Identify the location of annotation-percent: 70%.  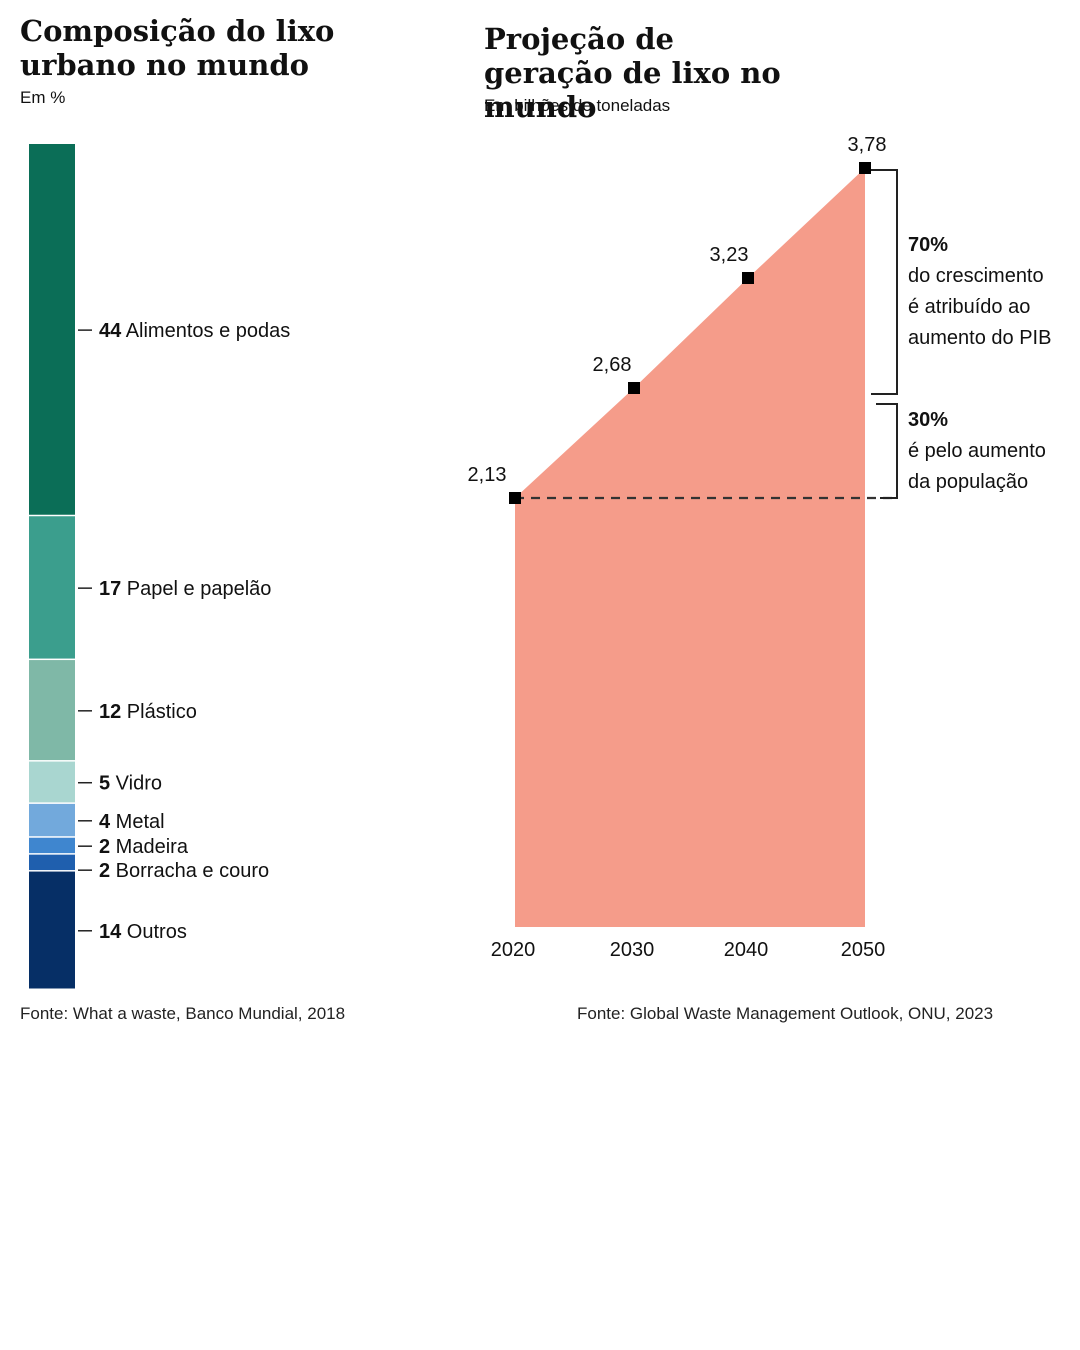
(928, 245).